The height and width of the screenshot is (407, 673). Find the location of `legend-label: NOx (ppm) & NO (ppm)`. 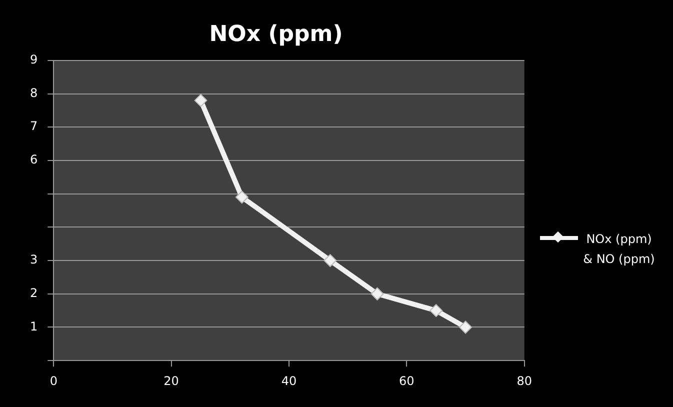

legend-label: NOx (ppm) & NO (ppm) is located at coordinates (619, 249).